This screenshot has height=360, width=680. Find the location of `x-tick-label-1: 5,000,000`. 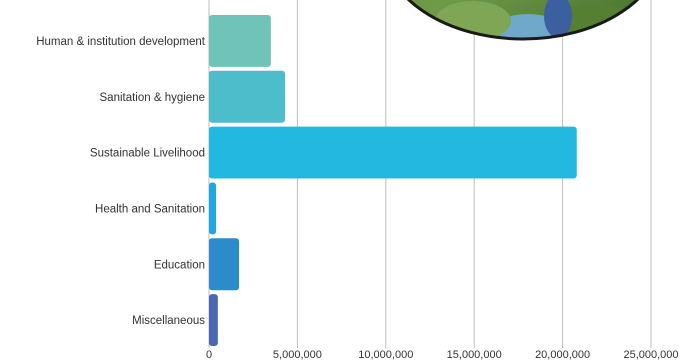

x-tick-label-1: 5,000,000 is located at coordinates (297, 354).